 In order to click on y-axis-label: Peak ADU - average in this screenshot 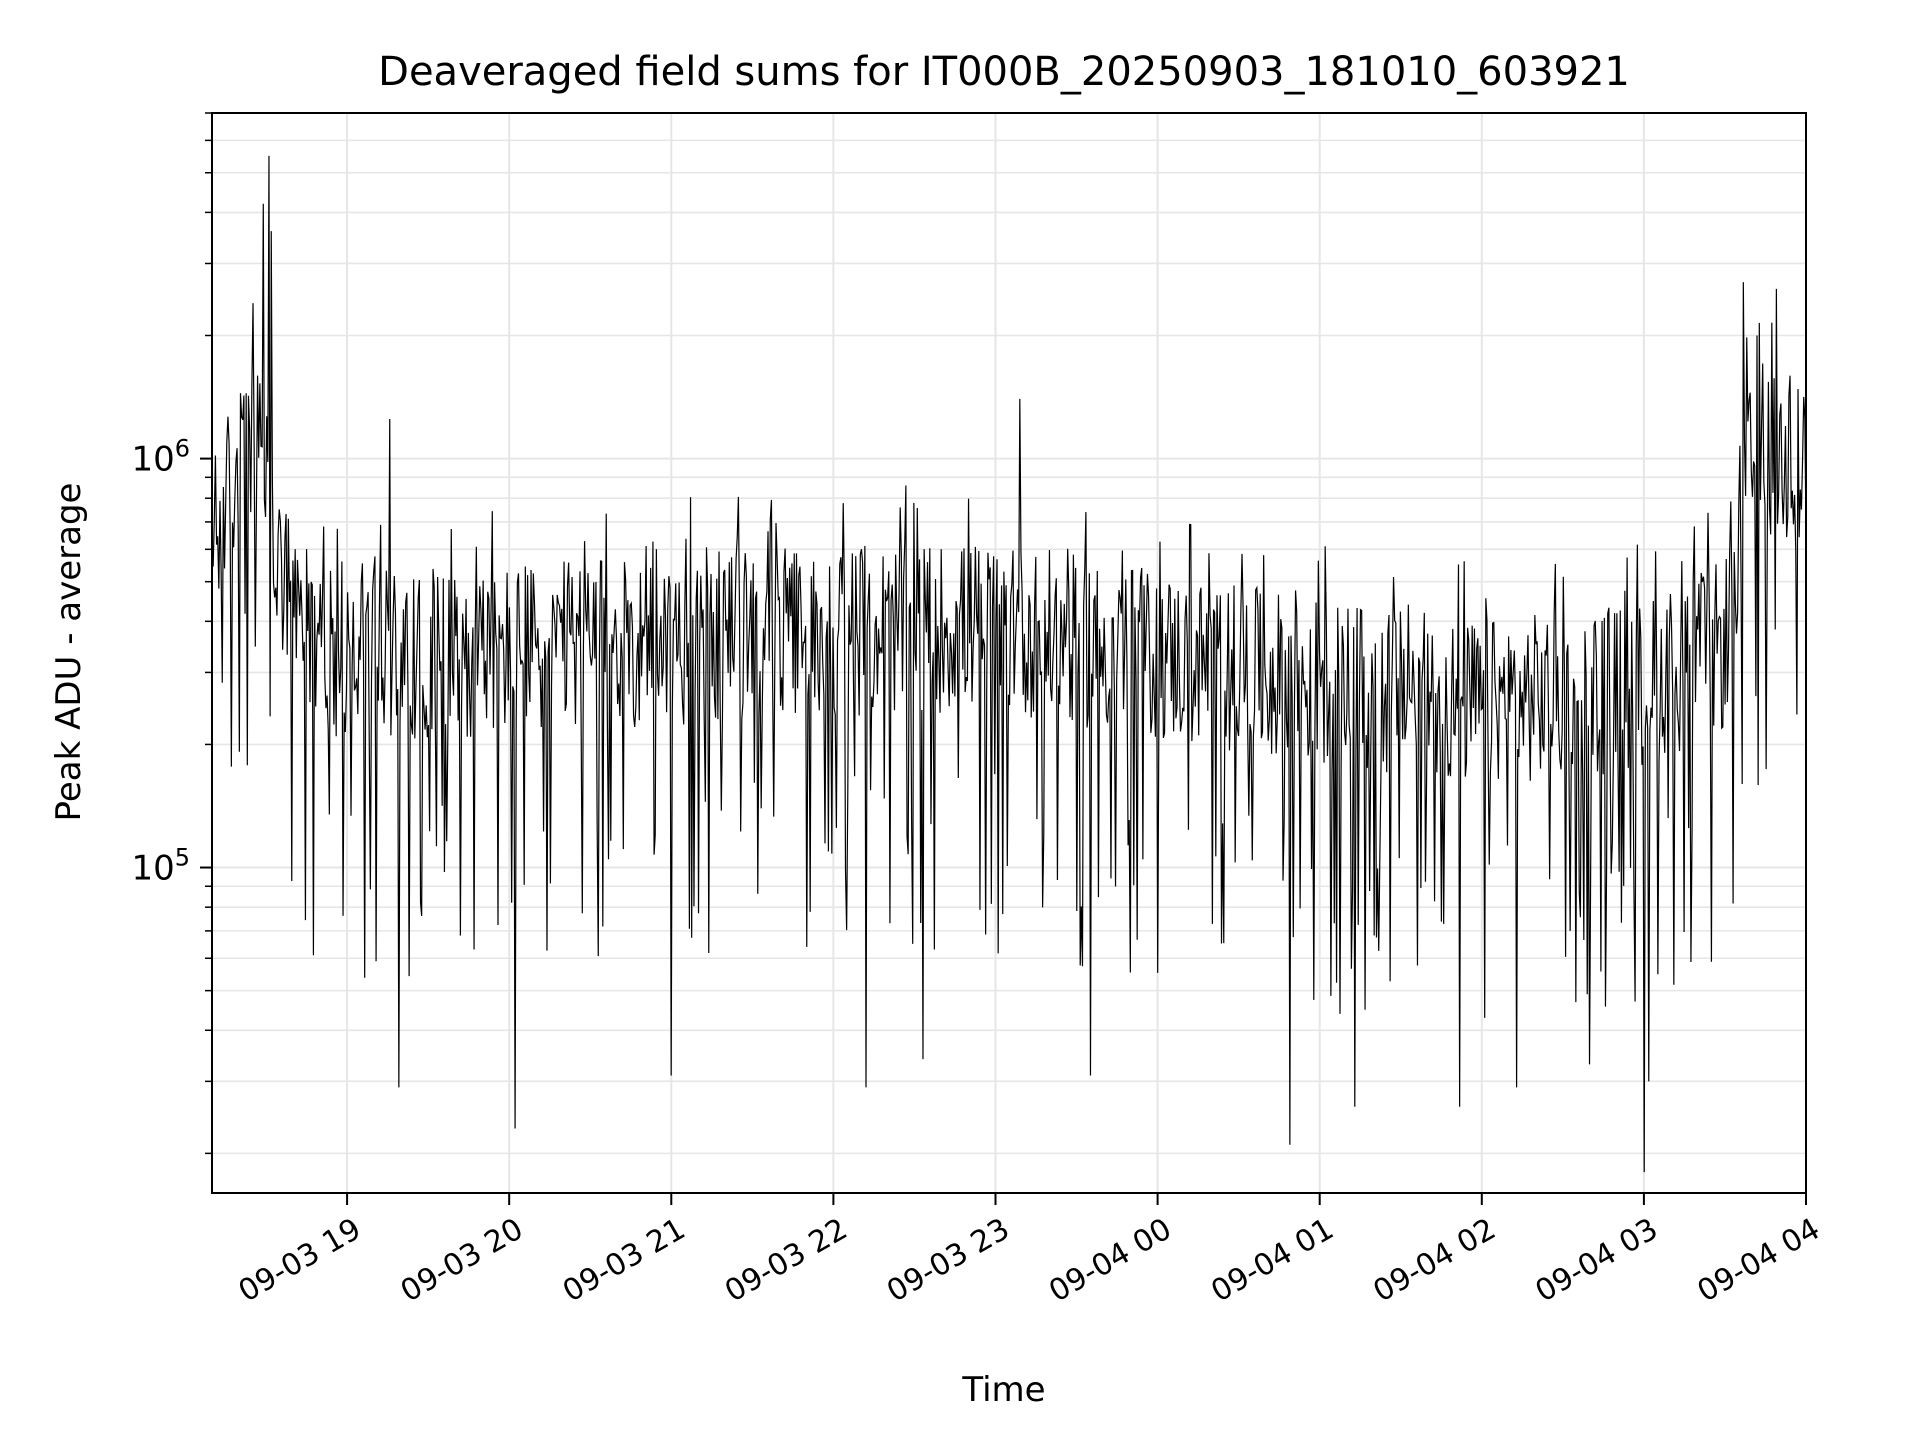, I will do `click(69, 652)`.